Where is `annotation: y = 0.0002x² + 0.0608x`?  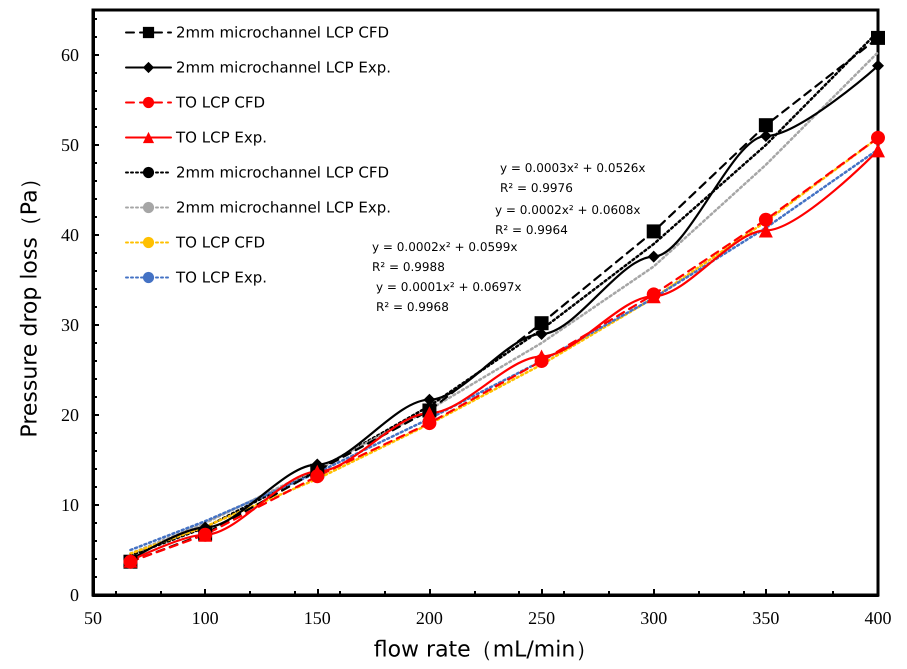
annotation: y = 0.0002x² + 0.0608x is located at coordinates (567, 210).